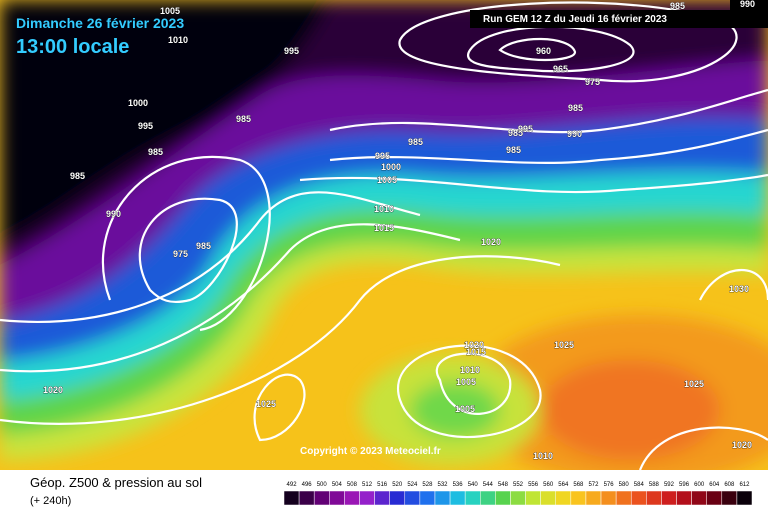 The width and height of the screenshot is (768, 512). What do you see at coordinates (654, 485) in the screenshot?
I see `scale-label: 588` at bounding box center [654, 485].